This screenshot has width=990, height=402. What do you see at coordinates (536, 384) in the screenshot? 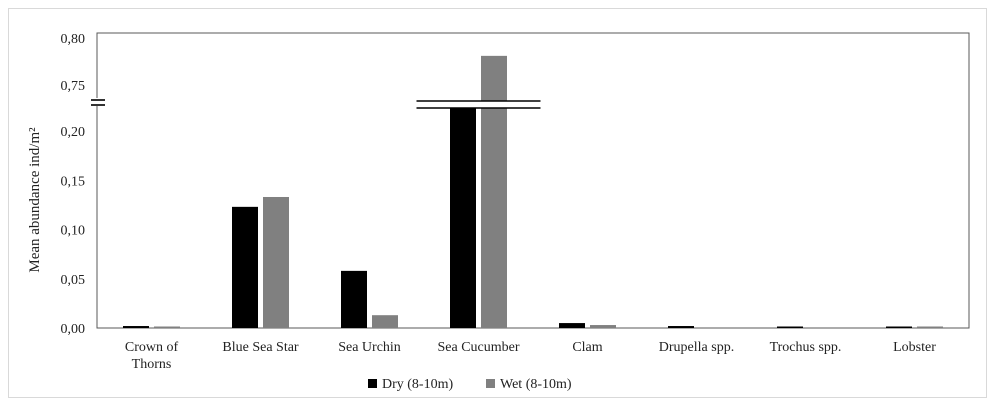
I see `legend-label: Wet (8-10m)` at bounding box center [536, 384].